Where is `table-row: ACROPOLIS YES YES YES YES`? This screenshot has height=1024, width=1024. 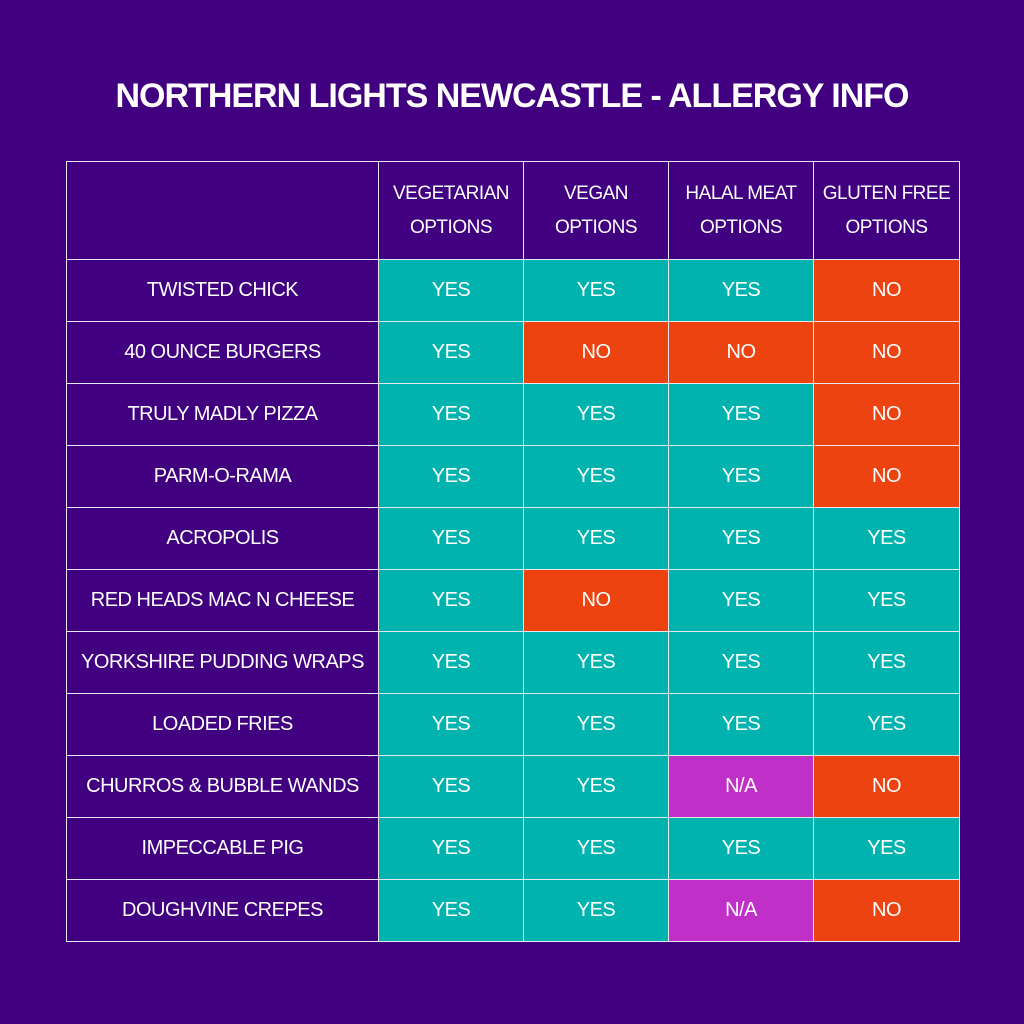 table-row: ACROPOLIS YES YES YES YES is located at coordinates (513, 538).